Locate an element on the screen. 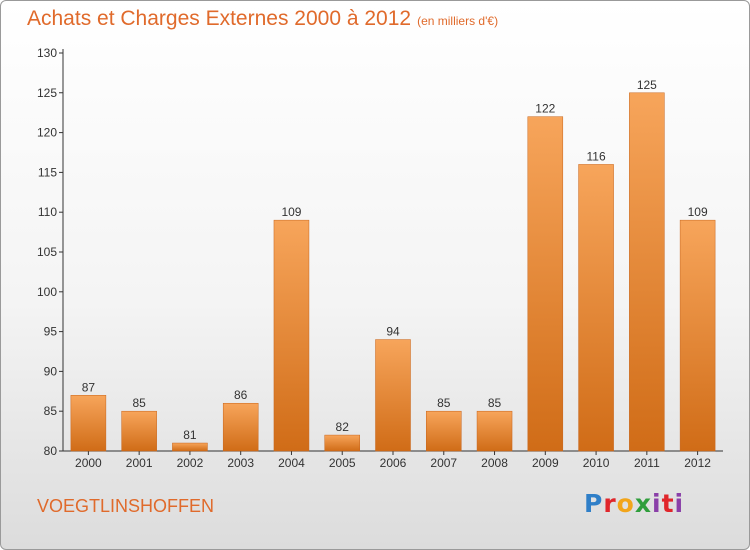 This screenshot has height=550, width=750. bar-value-label: 87 is located at coordinates (89, 387).